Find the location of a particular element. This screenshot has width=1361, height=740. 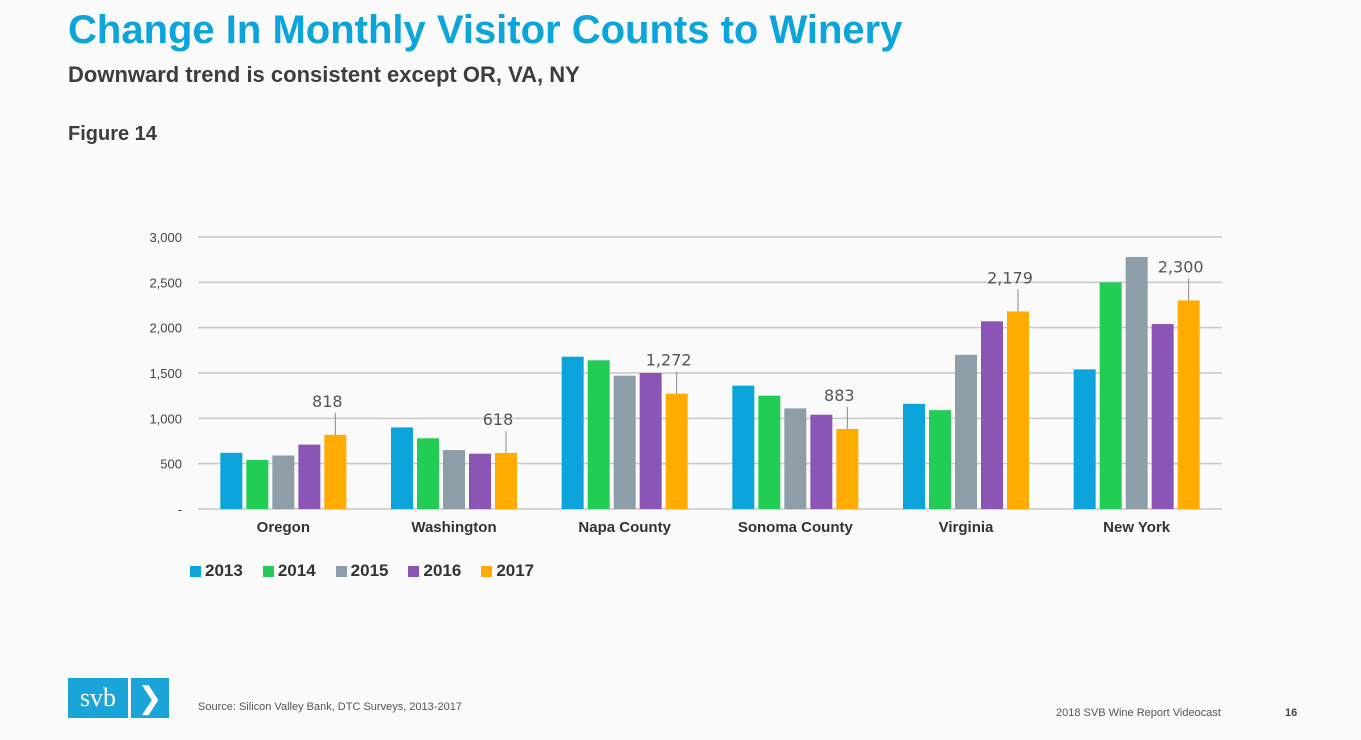

legend-item-2015: 2015 is located at coordinates (362, 571).